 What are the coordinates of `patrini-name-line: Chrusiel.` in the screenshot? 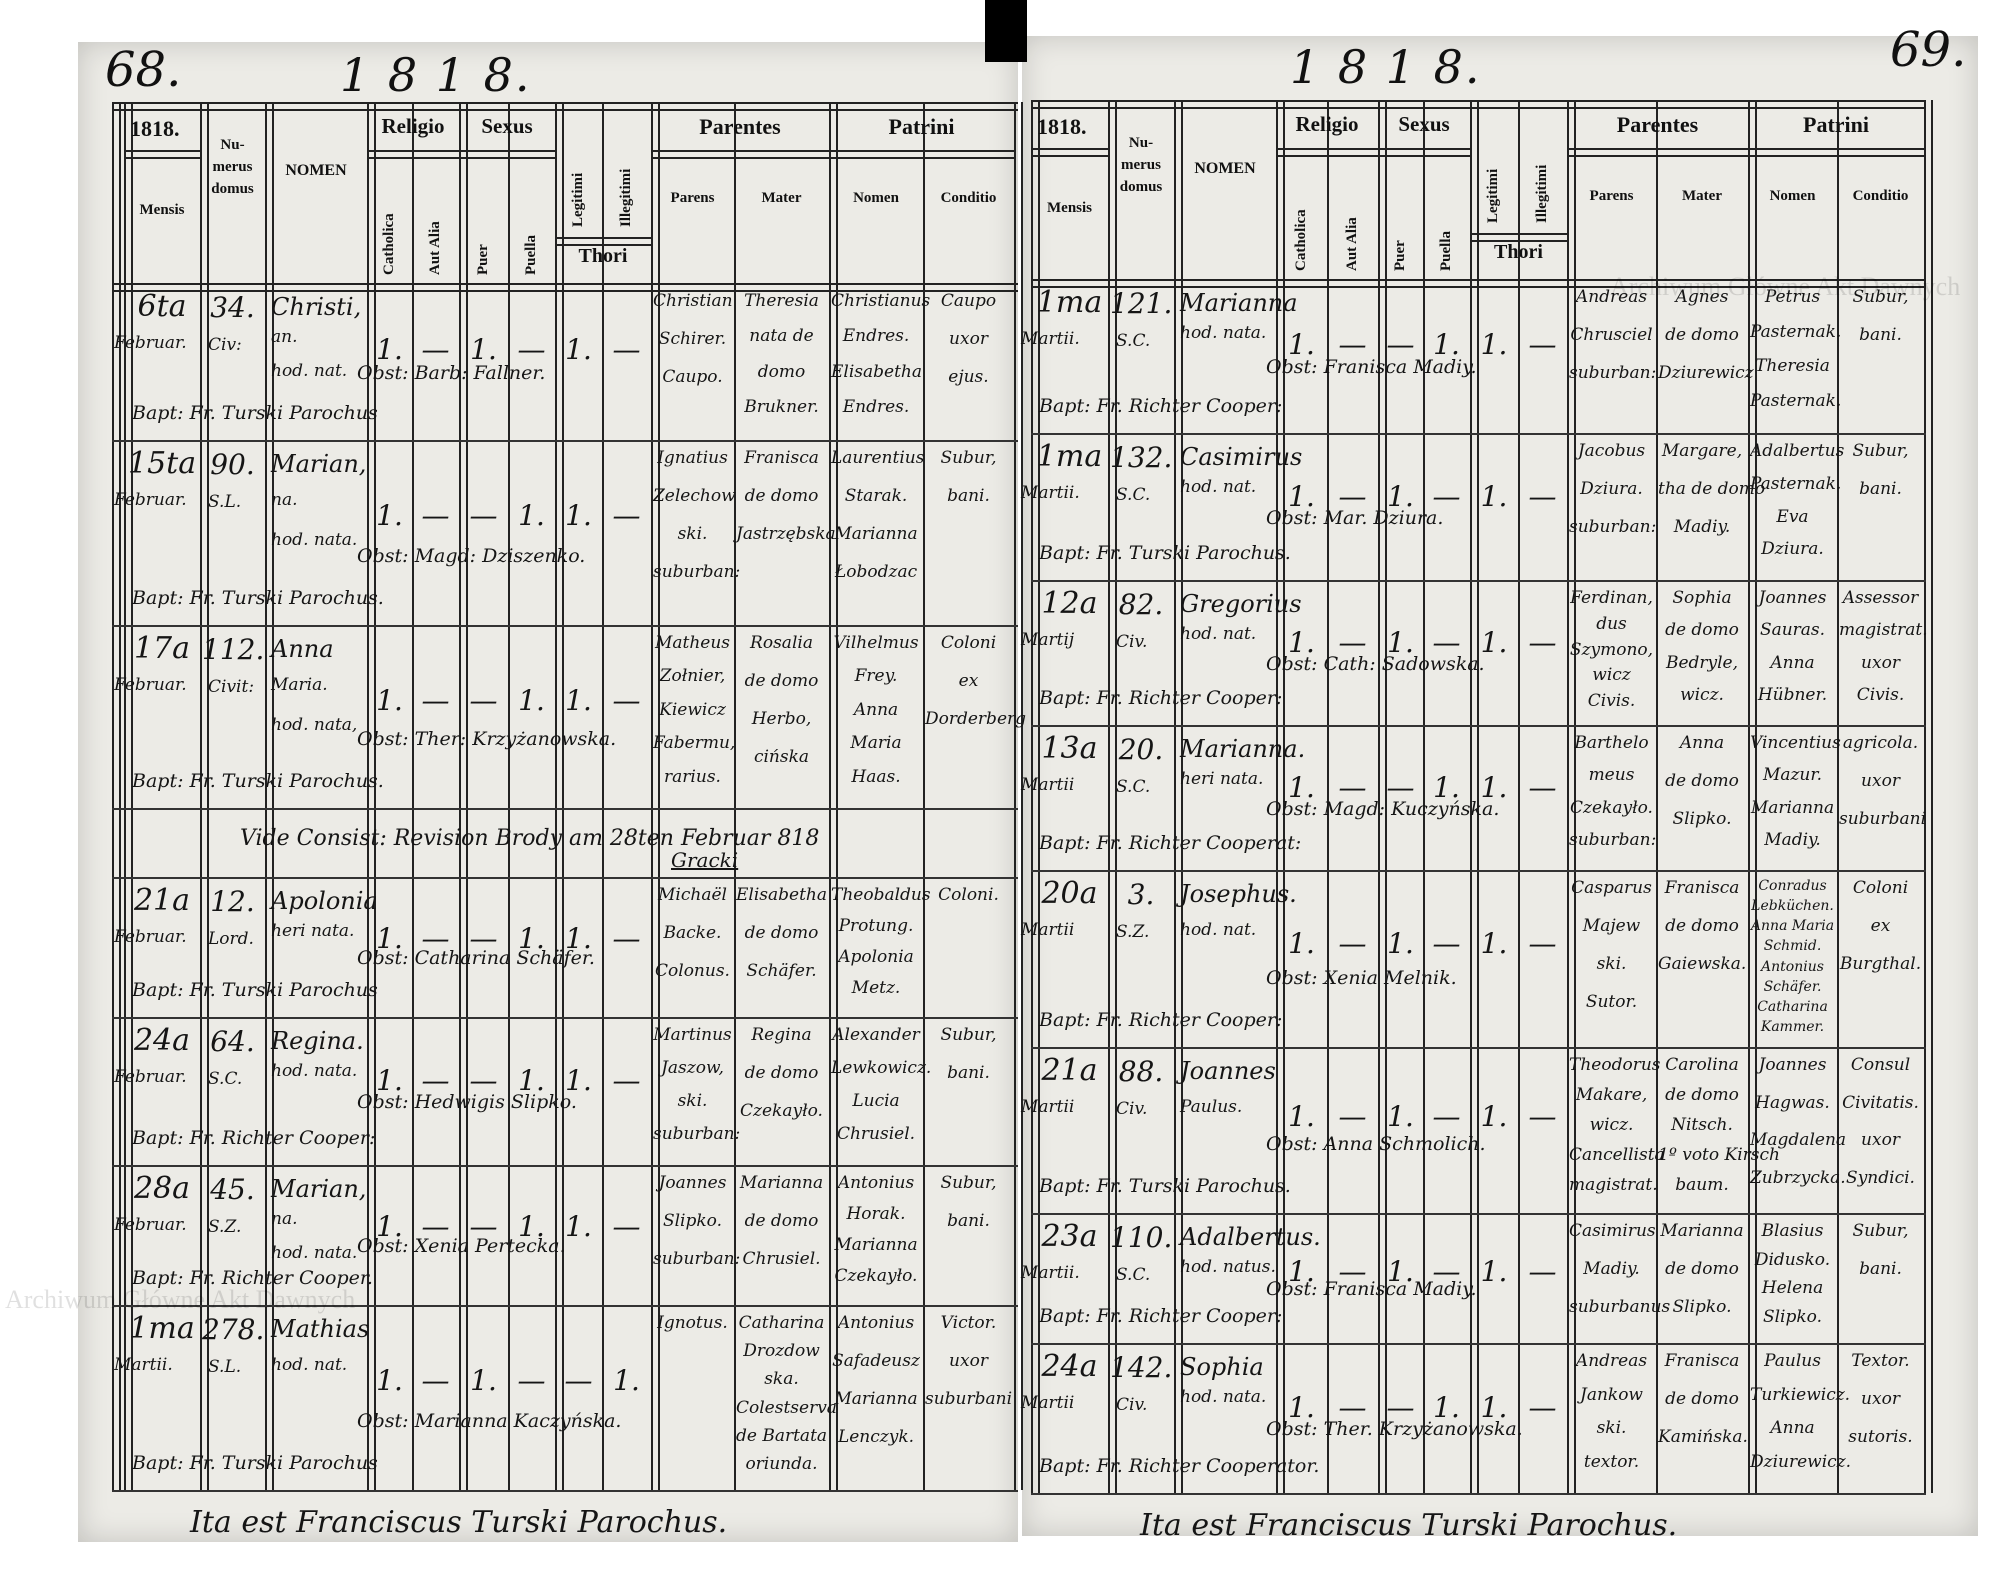 It's located at (876, 1134).